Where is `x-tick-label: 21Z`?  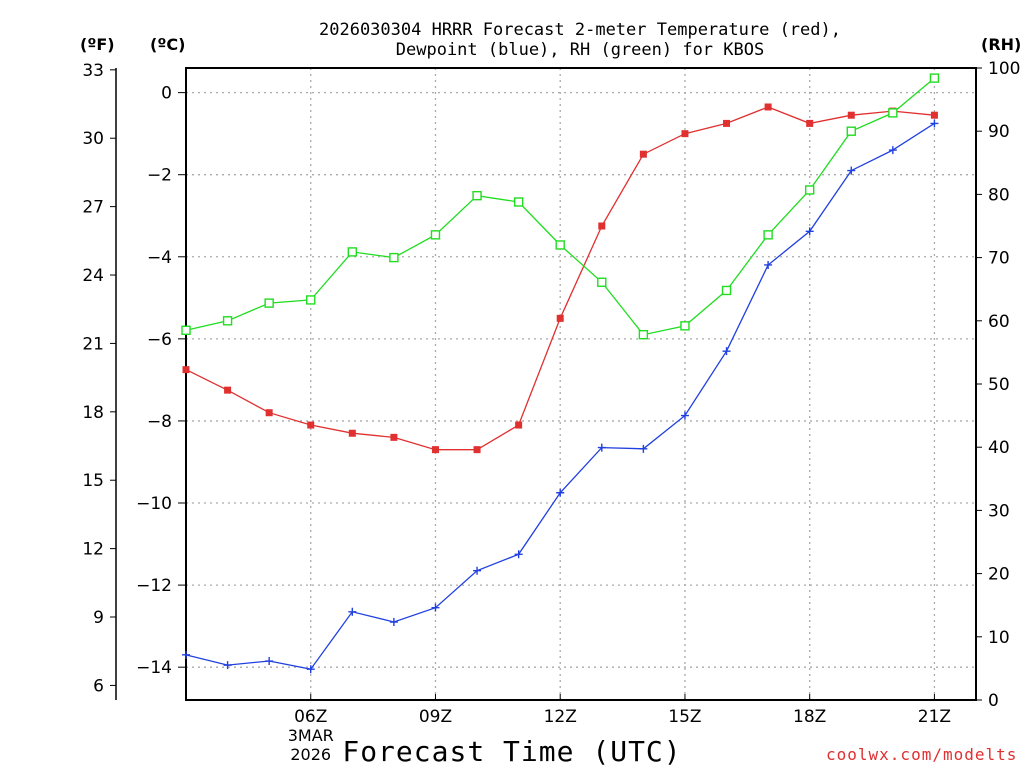
x-tick-label: 21Z is located at coordinates (934, 717).